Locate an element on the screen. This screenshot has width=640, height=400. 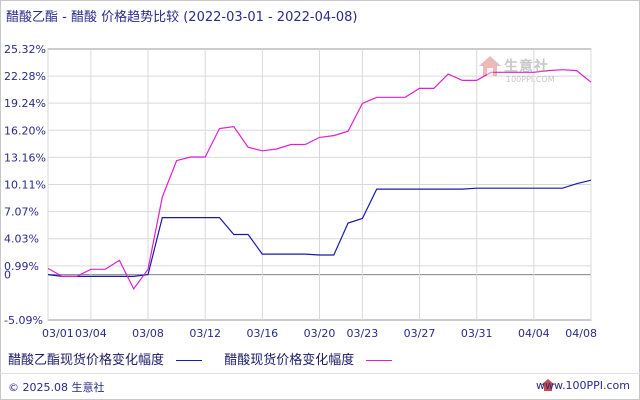
x-tick-label: 03/20 is located at coordinates (320, 333).